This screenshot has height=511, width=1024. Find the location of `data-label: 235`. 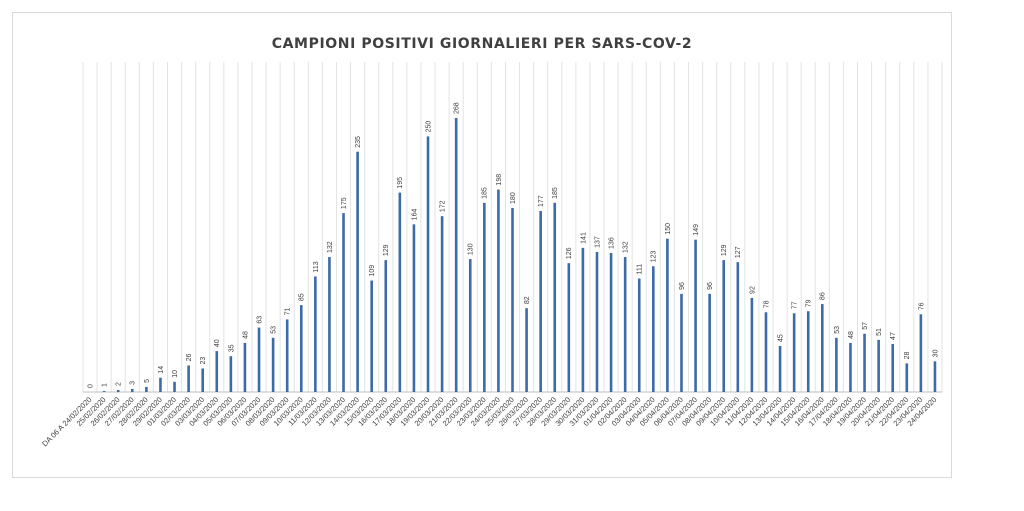

data-label: 235 is located at coordinates (358, 142).